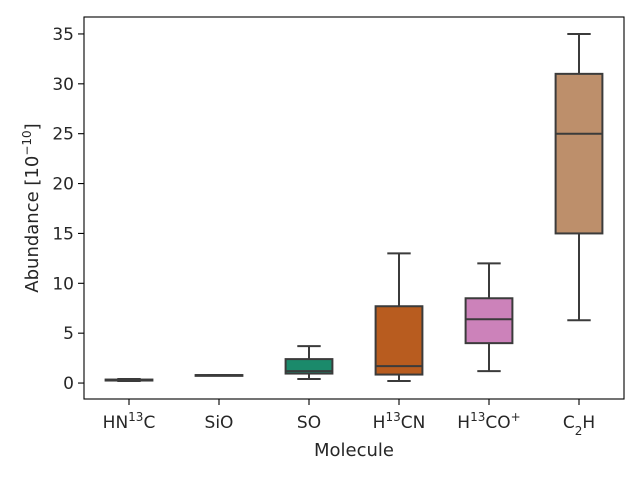 The height and width of the screenshot is (479, 641). I want to click on y-tick-label: 20, so click(63, 185).